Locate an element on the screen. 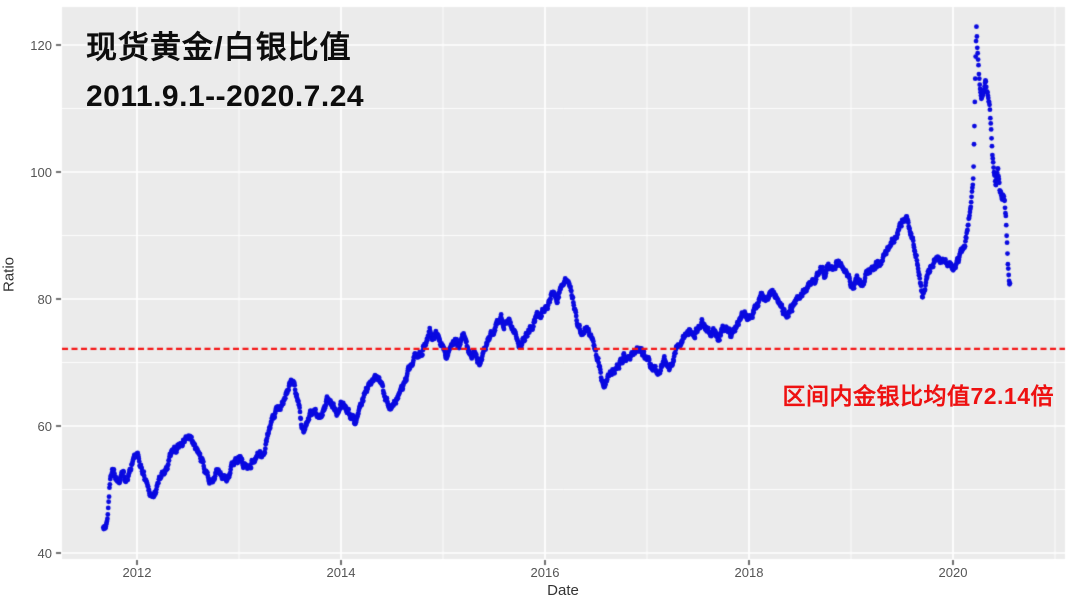 This screenshot has width=1080, height=604. chart-title: 现货黄金/白银比值 is located at coordinates (219, 47).